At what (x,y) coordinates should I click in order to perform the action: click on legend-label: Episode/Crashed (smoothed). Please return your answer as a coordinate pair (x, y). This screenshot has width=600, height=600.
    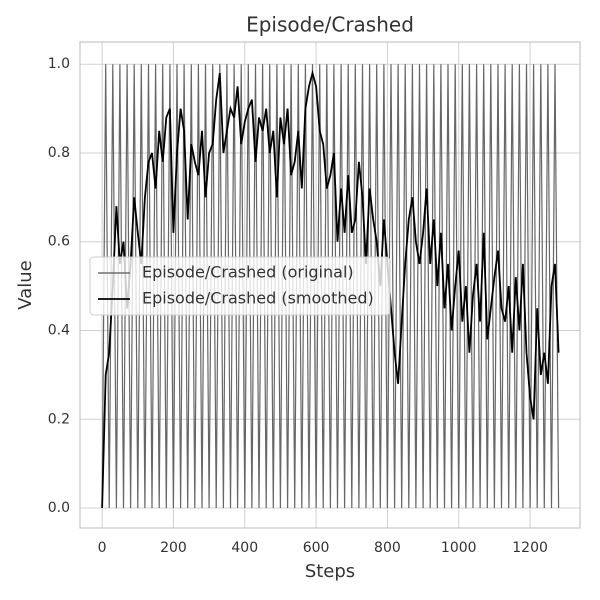
    Looking at the image, I should click on (258, 298).